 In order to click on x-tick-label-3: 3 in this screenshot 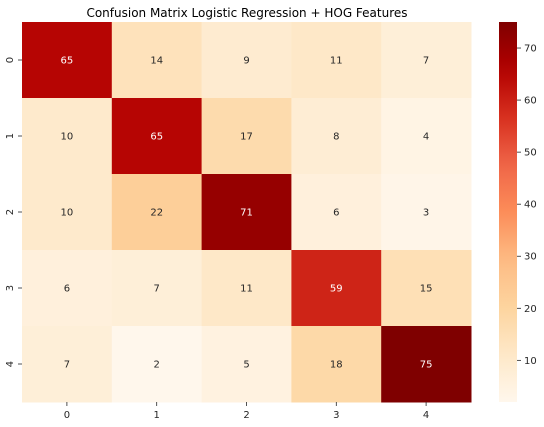, I will do `click(336, 415)`.